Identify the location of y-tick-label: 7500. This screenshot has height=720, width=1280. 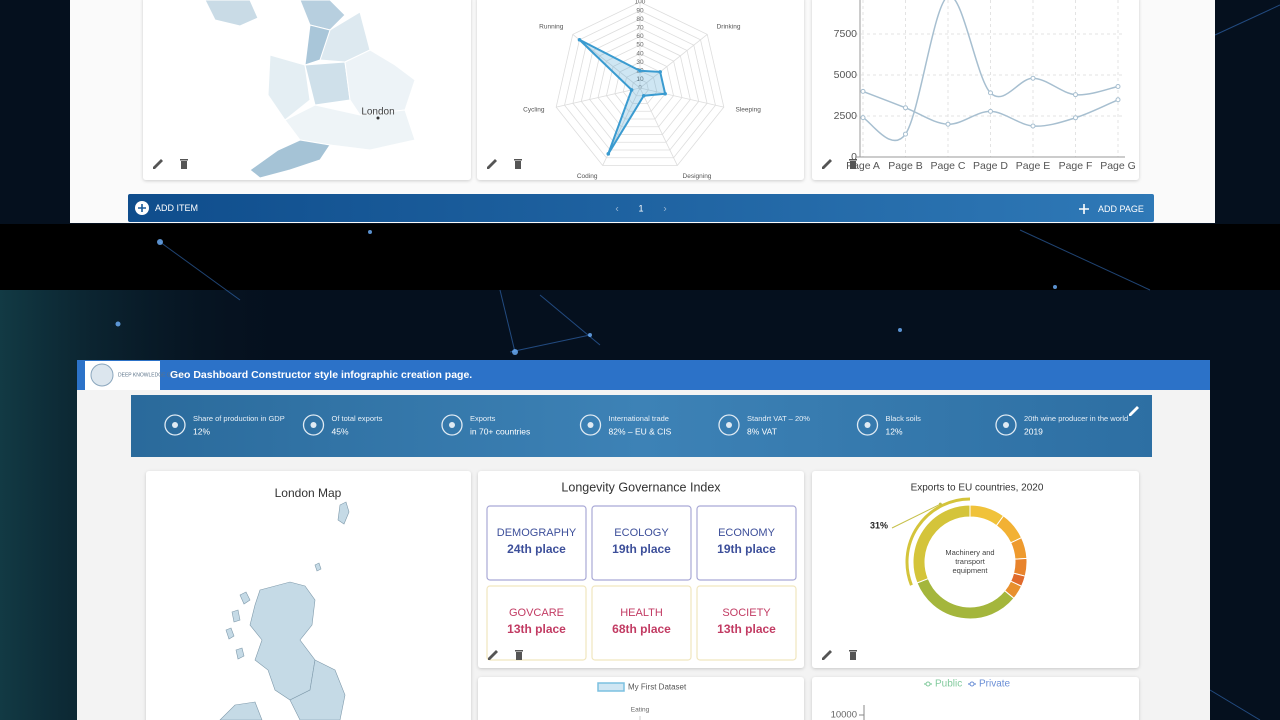
(846, 34).